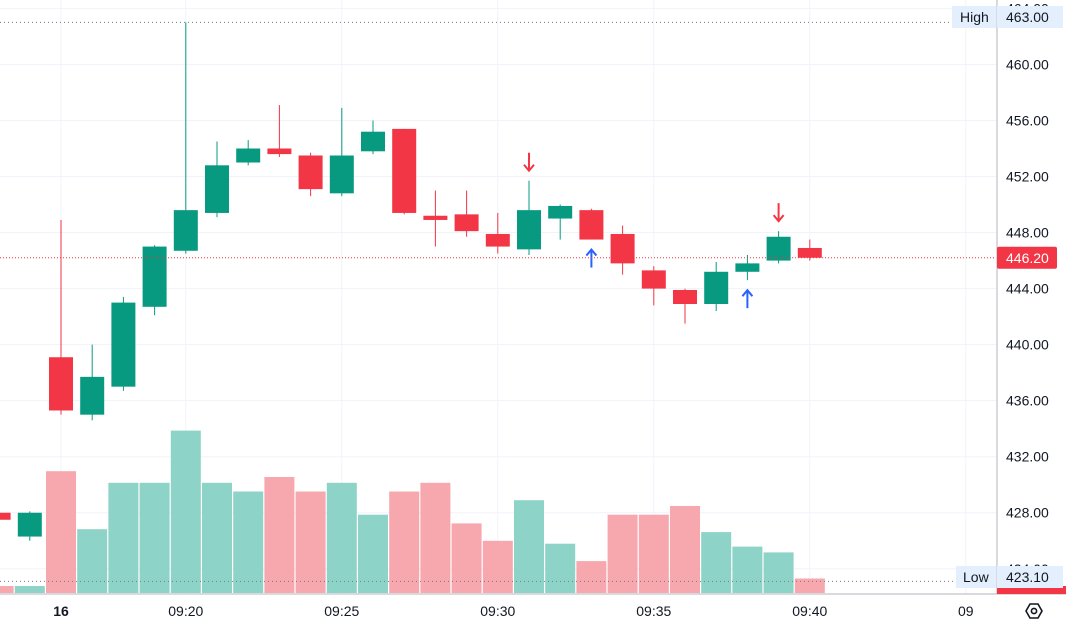 Image resolution: width=1066 pixels, height=623 pixels. What do you see at coordinates (61, 611) in the screenshot?
I see `time-tick-label: 16` at bounding box center [61, 611].